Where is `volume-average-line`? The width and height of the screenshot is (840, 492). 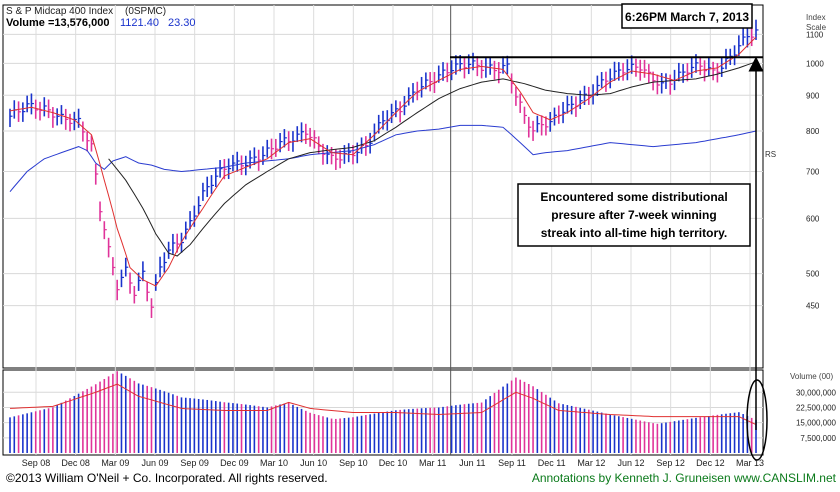
volume-average-line is located at coordinates (383, 404).